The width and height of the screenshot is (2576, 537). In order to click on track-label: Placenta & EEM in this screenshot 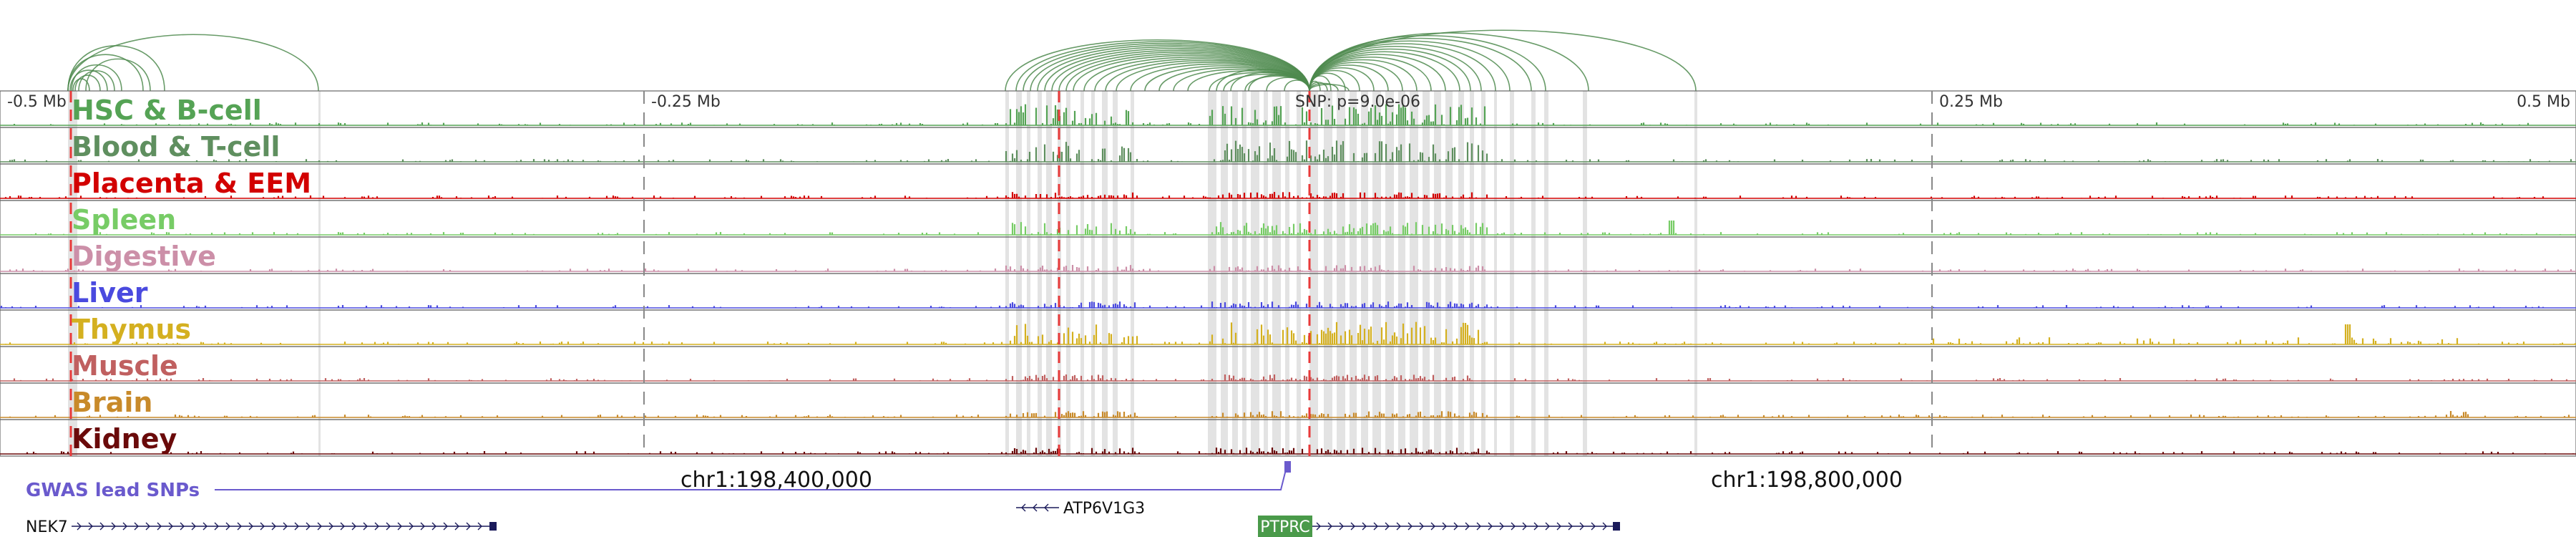, I will do `click(191, 183)`.